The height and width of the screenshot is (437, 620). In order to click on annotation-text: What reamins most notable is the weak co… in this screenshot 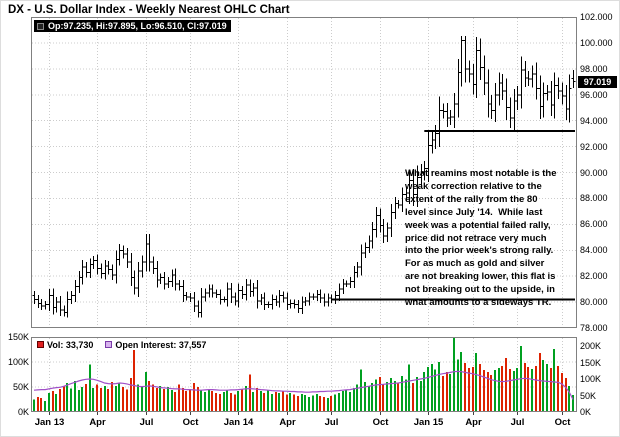, I will do `click(481, 238)`.